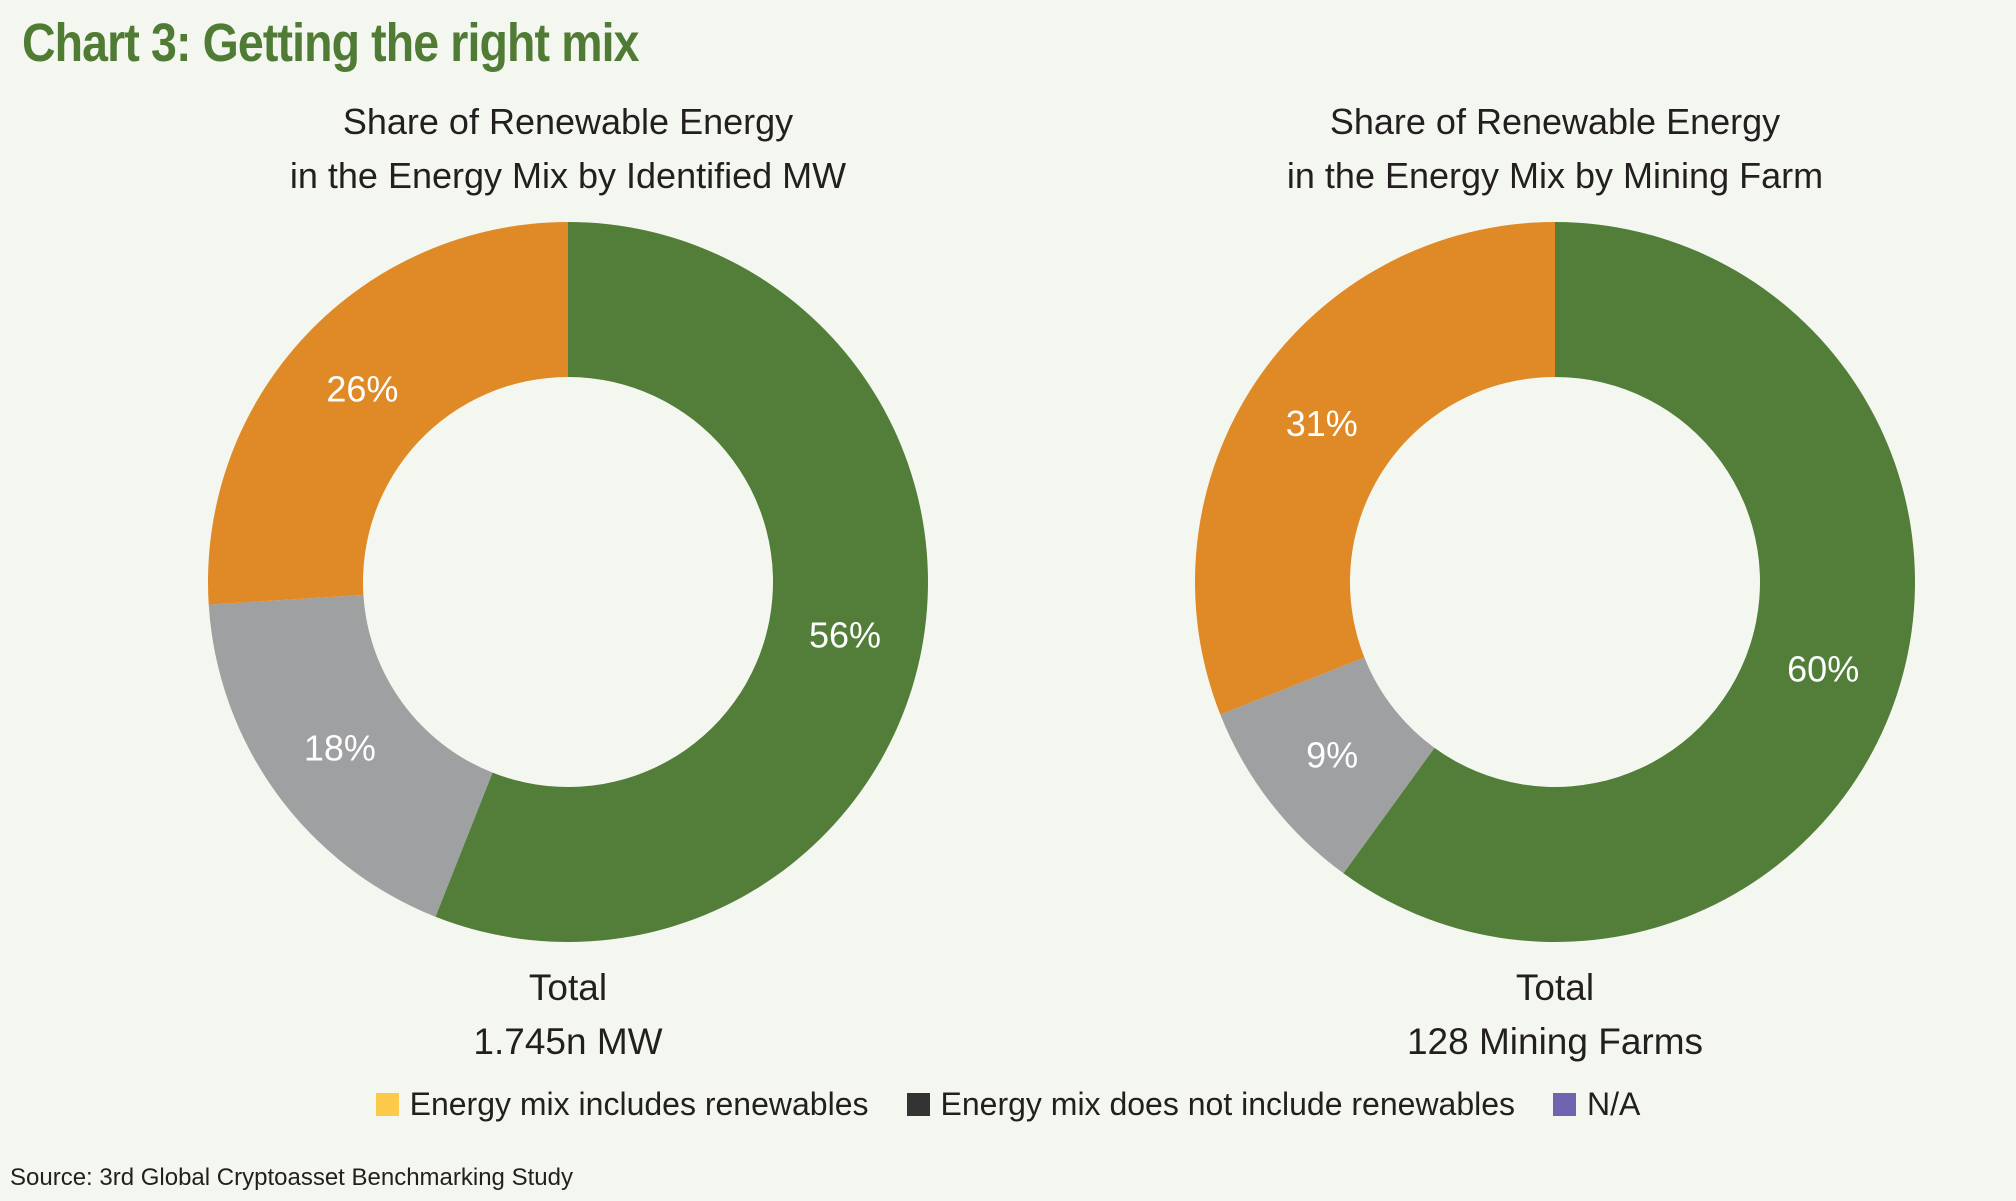 The image size is (2016, 1201). What do you see at coordinates (845, 634) in the screenshot?
I see `slice-label-0: 56%` at bounding box center [845, 634].